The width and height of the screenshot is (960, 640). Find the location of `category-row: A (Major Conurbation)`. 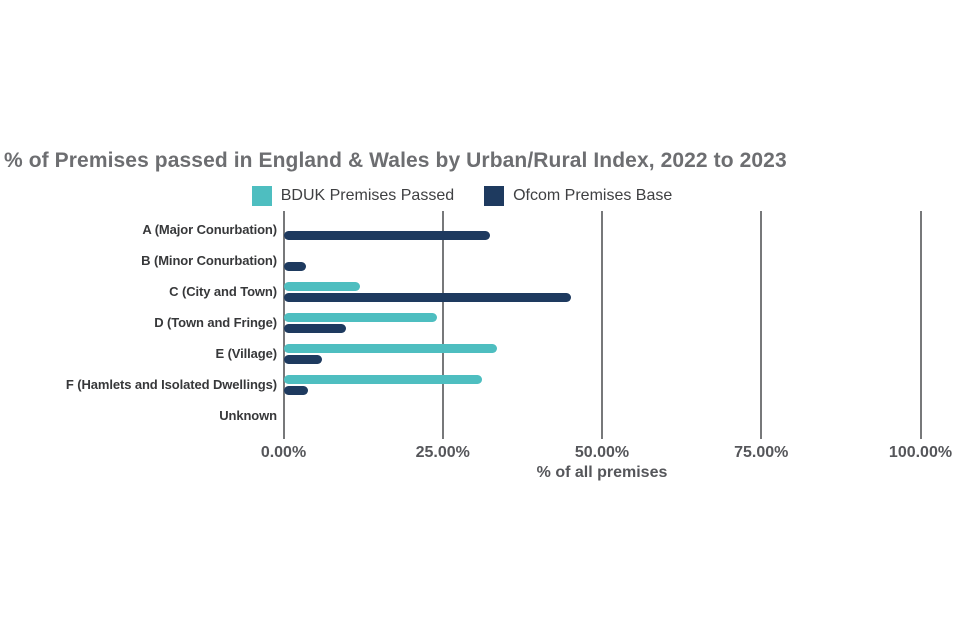

category-row: A (Major Conurbation) is located at coordinates (480, 230).